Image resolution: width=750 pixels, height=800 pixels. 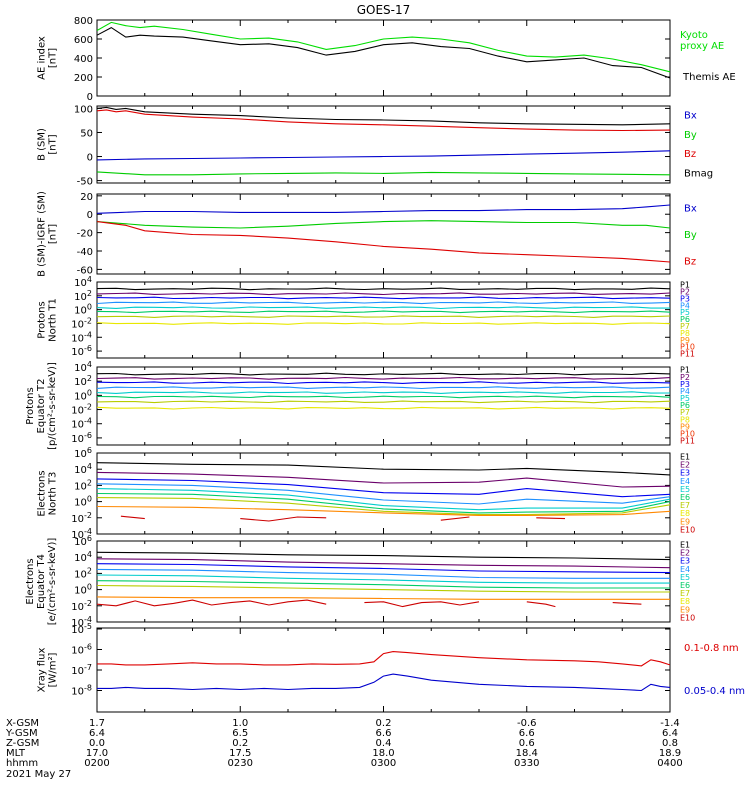 What do you see at coordinates (670, 723) in the screenshot?
I see `x-tick-label: -1.4` at bounding box center [670, 723].